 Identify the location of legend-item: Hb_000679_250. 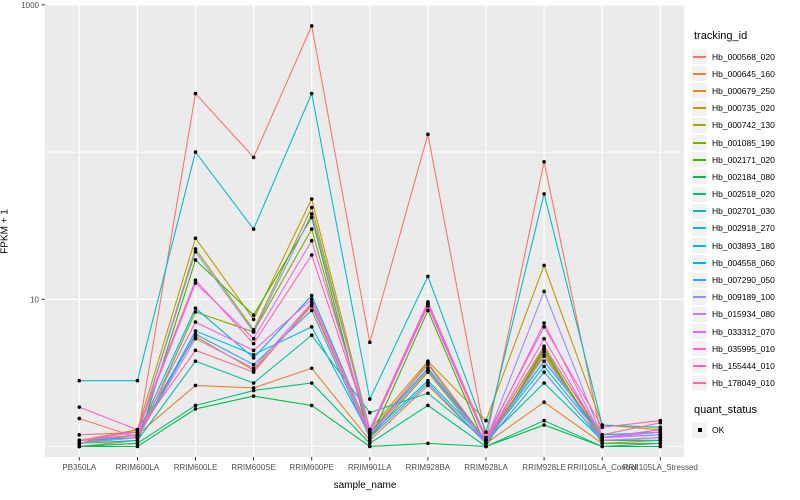
(745, 90).